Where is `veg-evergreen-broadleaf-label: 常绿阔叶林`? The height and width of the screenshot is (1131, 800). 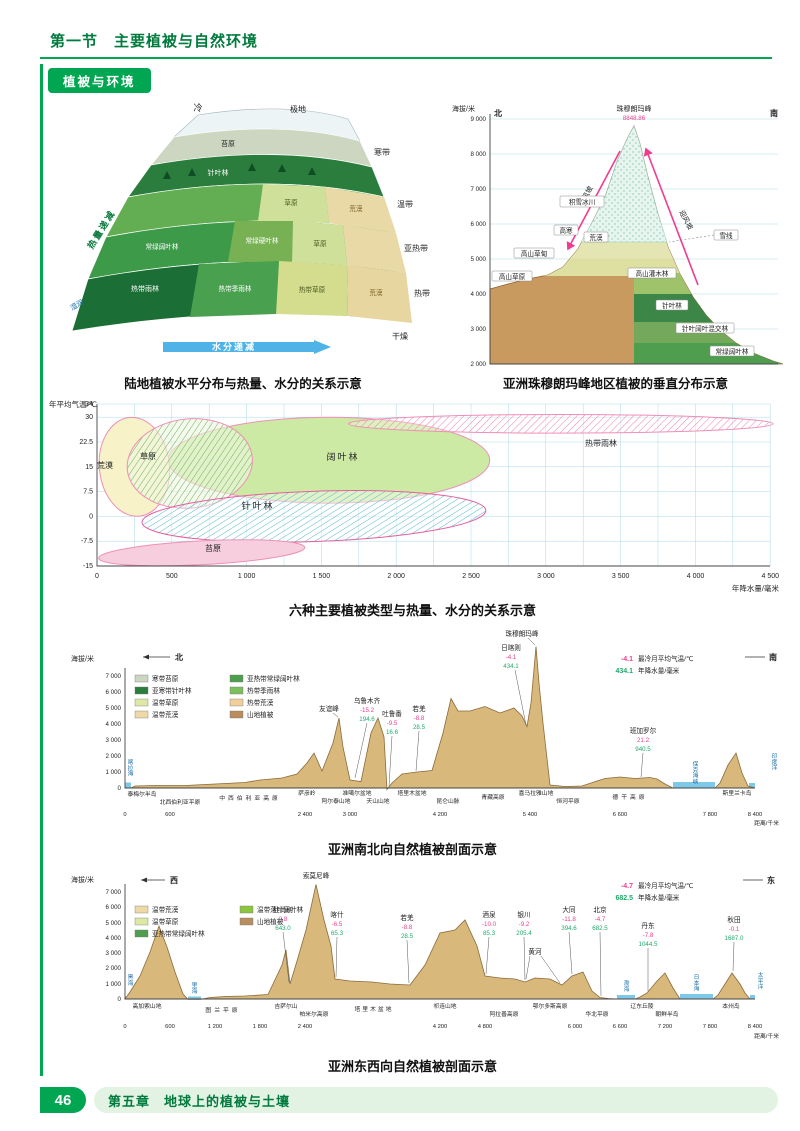 veg-evergreen-broadleaf-label: 常绿阔叶林 is located at coordinates (162, 246).